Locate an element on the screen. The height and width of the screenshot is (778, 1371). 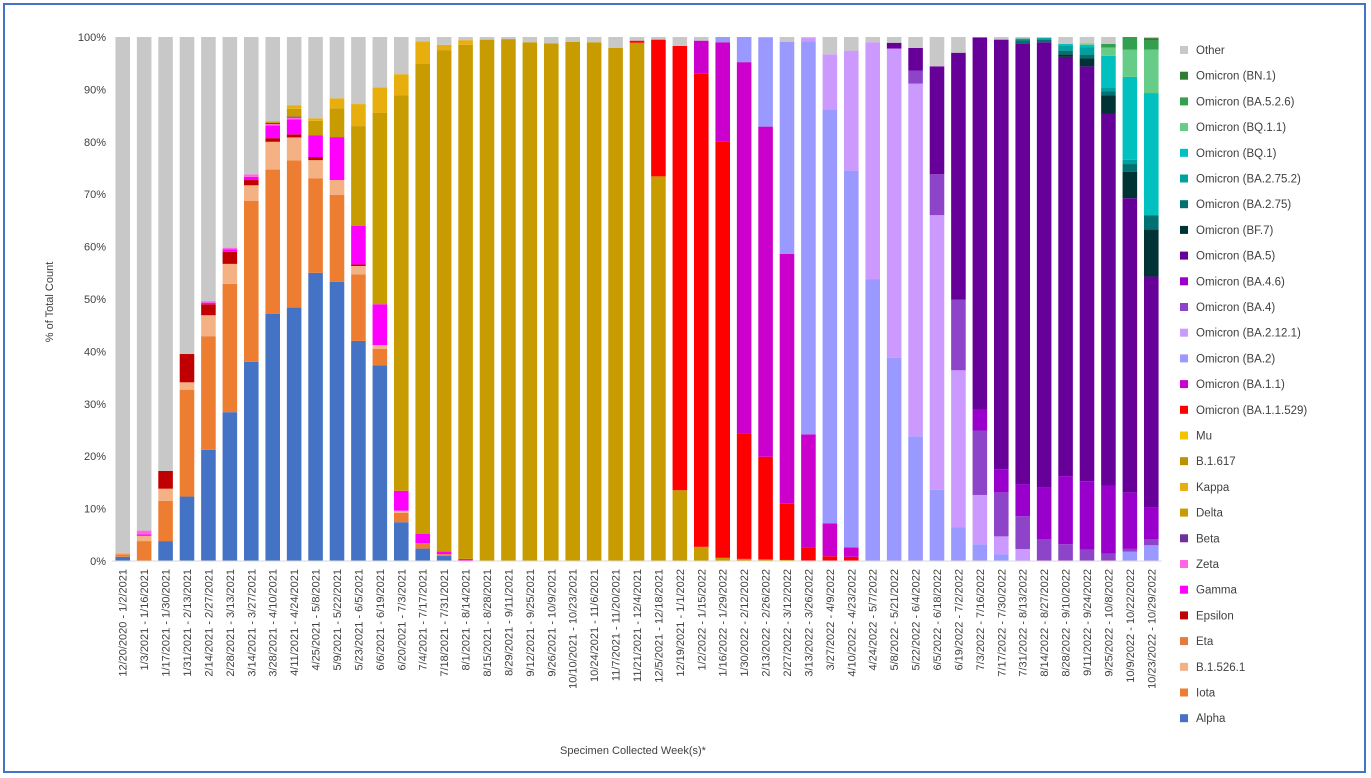
legend-item: Omicron (BA.2.12.1) is located at coordinates (1240, 334).